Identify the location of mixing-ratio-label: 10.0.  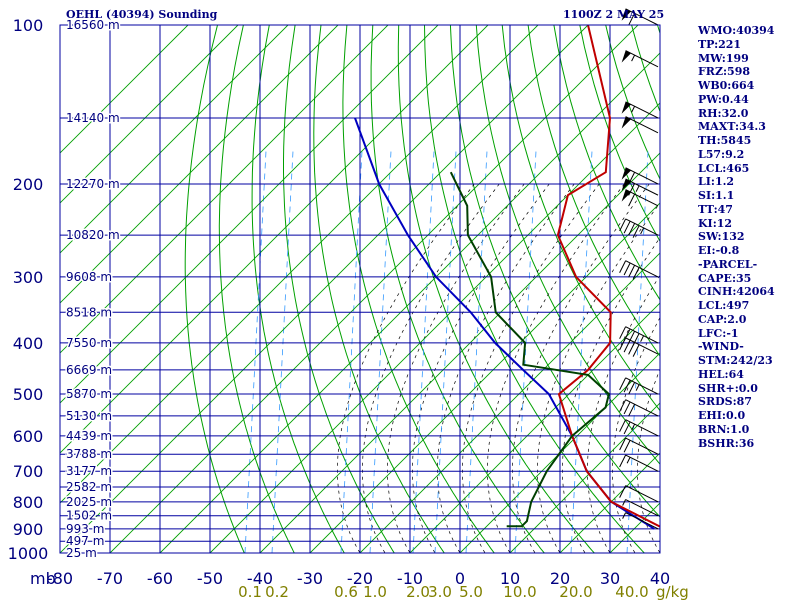
(519, 591).